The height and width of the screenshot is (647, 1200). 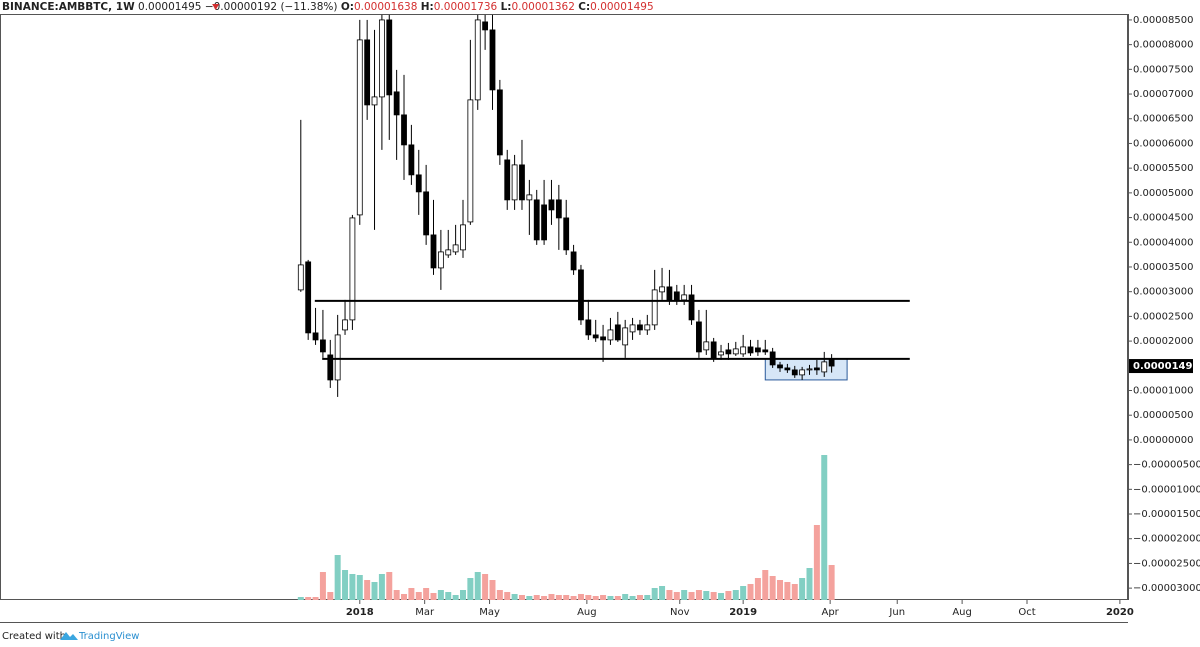 What do you see at coordinates (427, 7) in the screenshot?
I see `ohlc-label: H:` at bounding box center [427, 7].